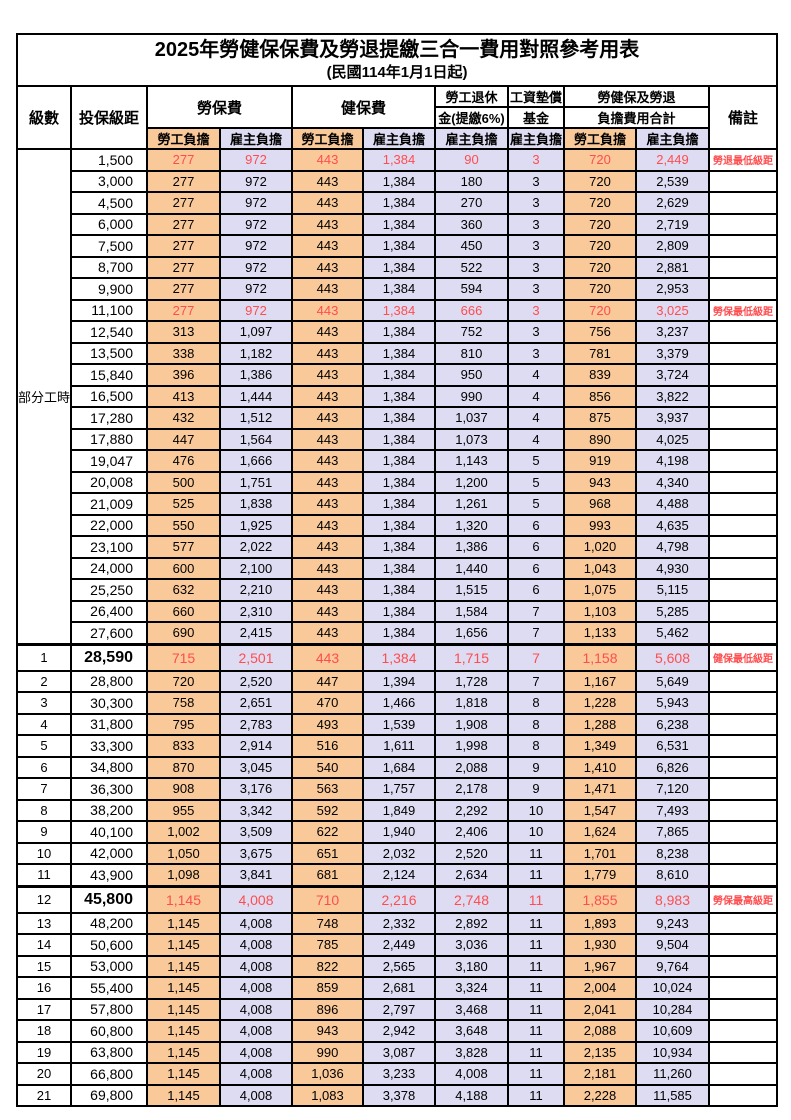 This screenshot has width=791, height=1120. I want to click on total-employer-cell: 8,610, so click(672, 875).